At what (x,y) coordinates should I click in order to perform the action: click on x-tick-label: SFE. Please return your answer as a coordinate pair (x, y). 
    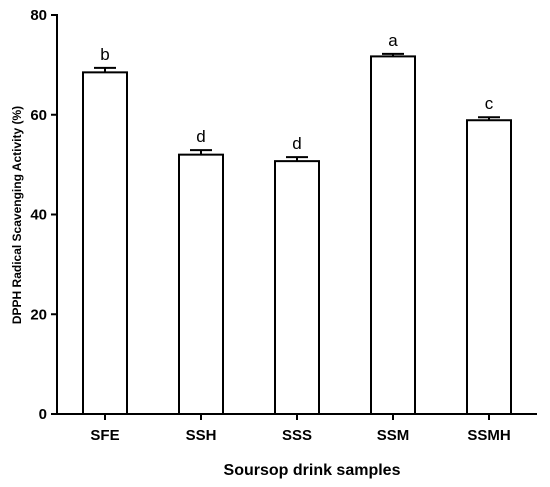
    Looking at the image, I should click on (104, 435).